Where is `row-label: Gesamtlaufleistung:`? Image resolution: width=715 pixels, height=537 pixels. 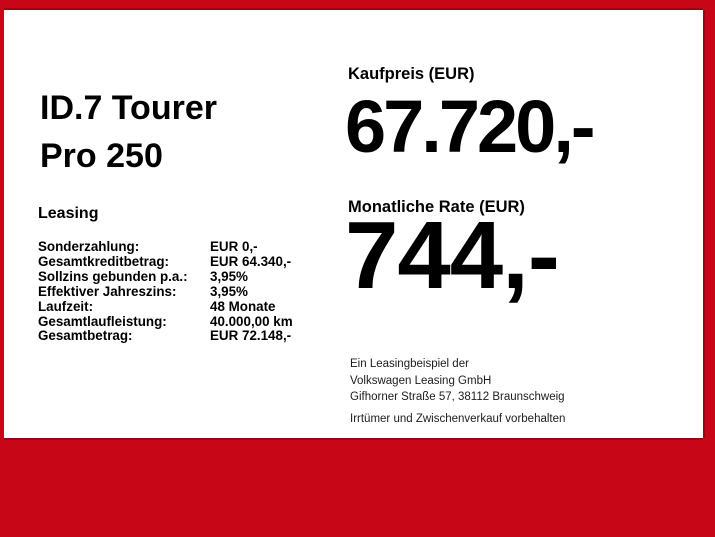 row-label: Gesamtlaufleistung: is located at coordinates (102, 321).